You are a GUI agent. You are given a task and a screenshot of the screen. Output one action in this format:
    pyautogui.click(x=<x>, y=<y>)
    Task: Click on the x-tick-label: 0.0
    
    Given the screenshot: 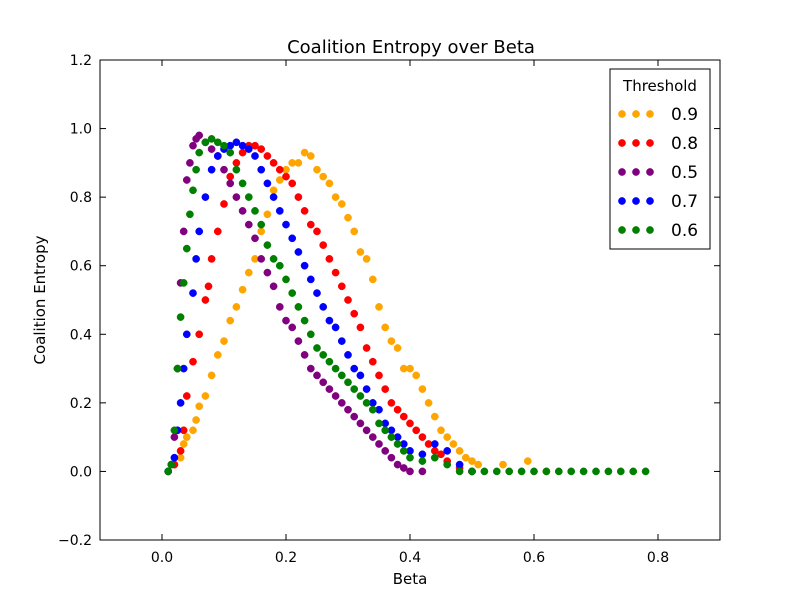 What is the action you would take?
    pyautogui.click(x=162, y=558)
    